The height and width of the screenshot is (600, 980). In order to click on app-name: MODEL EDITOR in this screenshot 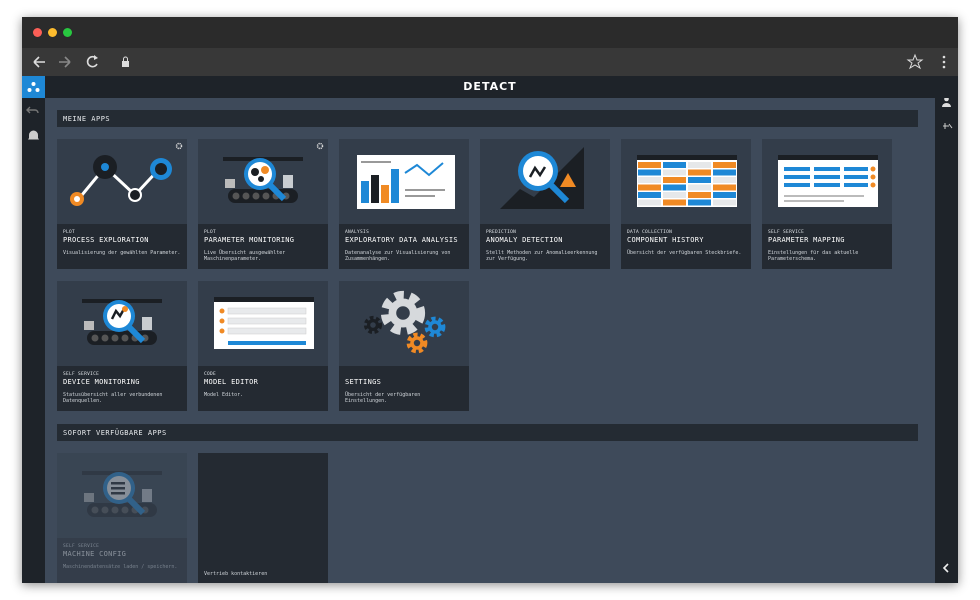, I will do `click(231, 382)`.